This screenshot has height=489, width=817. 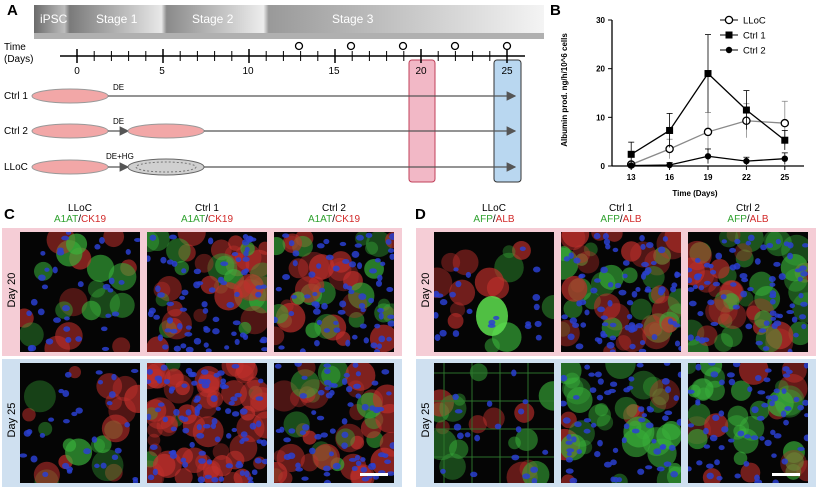 I want to click on x-tick-label: 19, so click(x=708, y=177).